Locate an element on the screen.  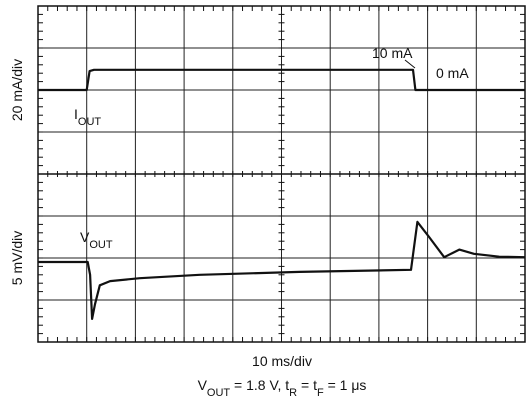
subscript: R is located at coordinates (293, 393).